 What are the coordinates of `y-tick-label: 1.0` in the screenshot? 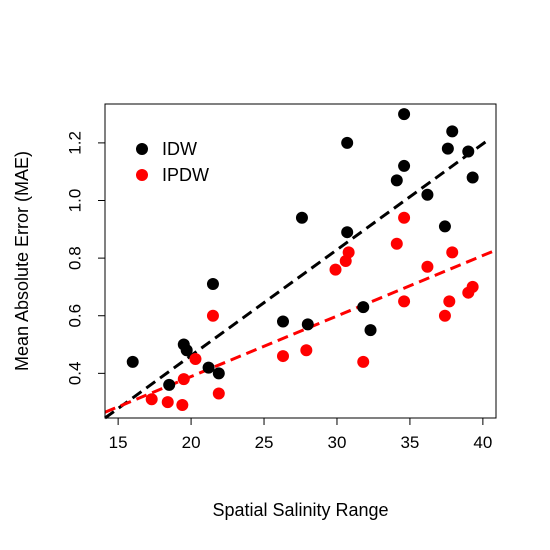 It's located at (75, 201).